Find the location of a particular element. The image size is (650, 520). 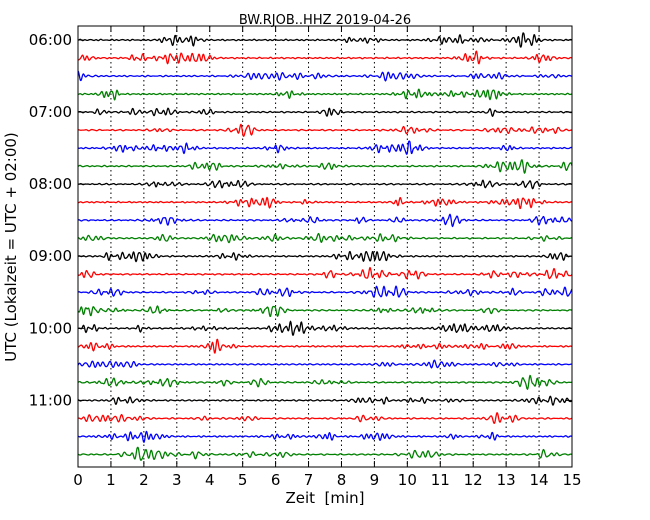

x-tick-label: 10 is located at coordinates (407, 480).